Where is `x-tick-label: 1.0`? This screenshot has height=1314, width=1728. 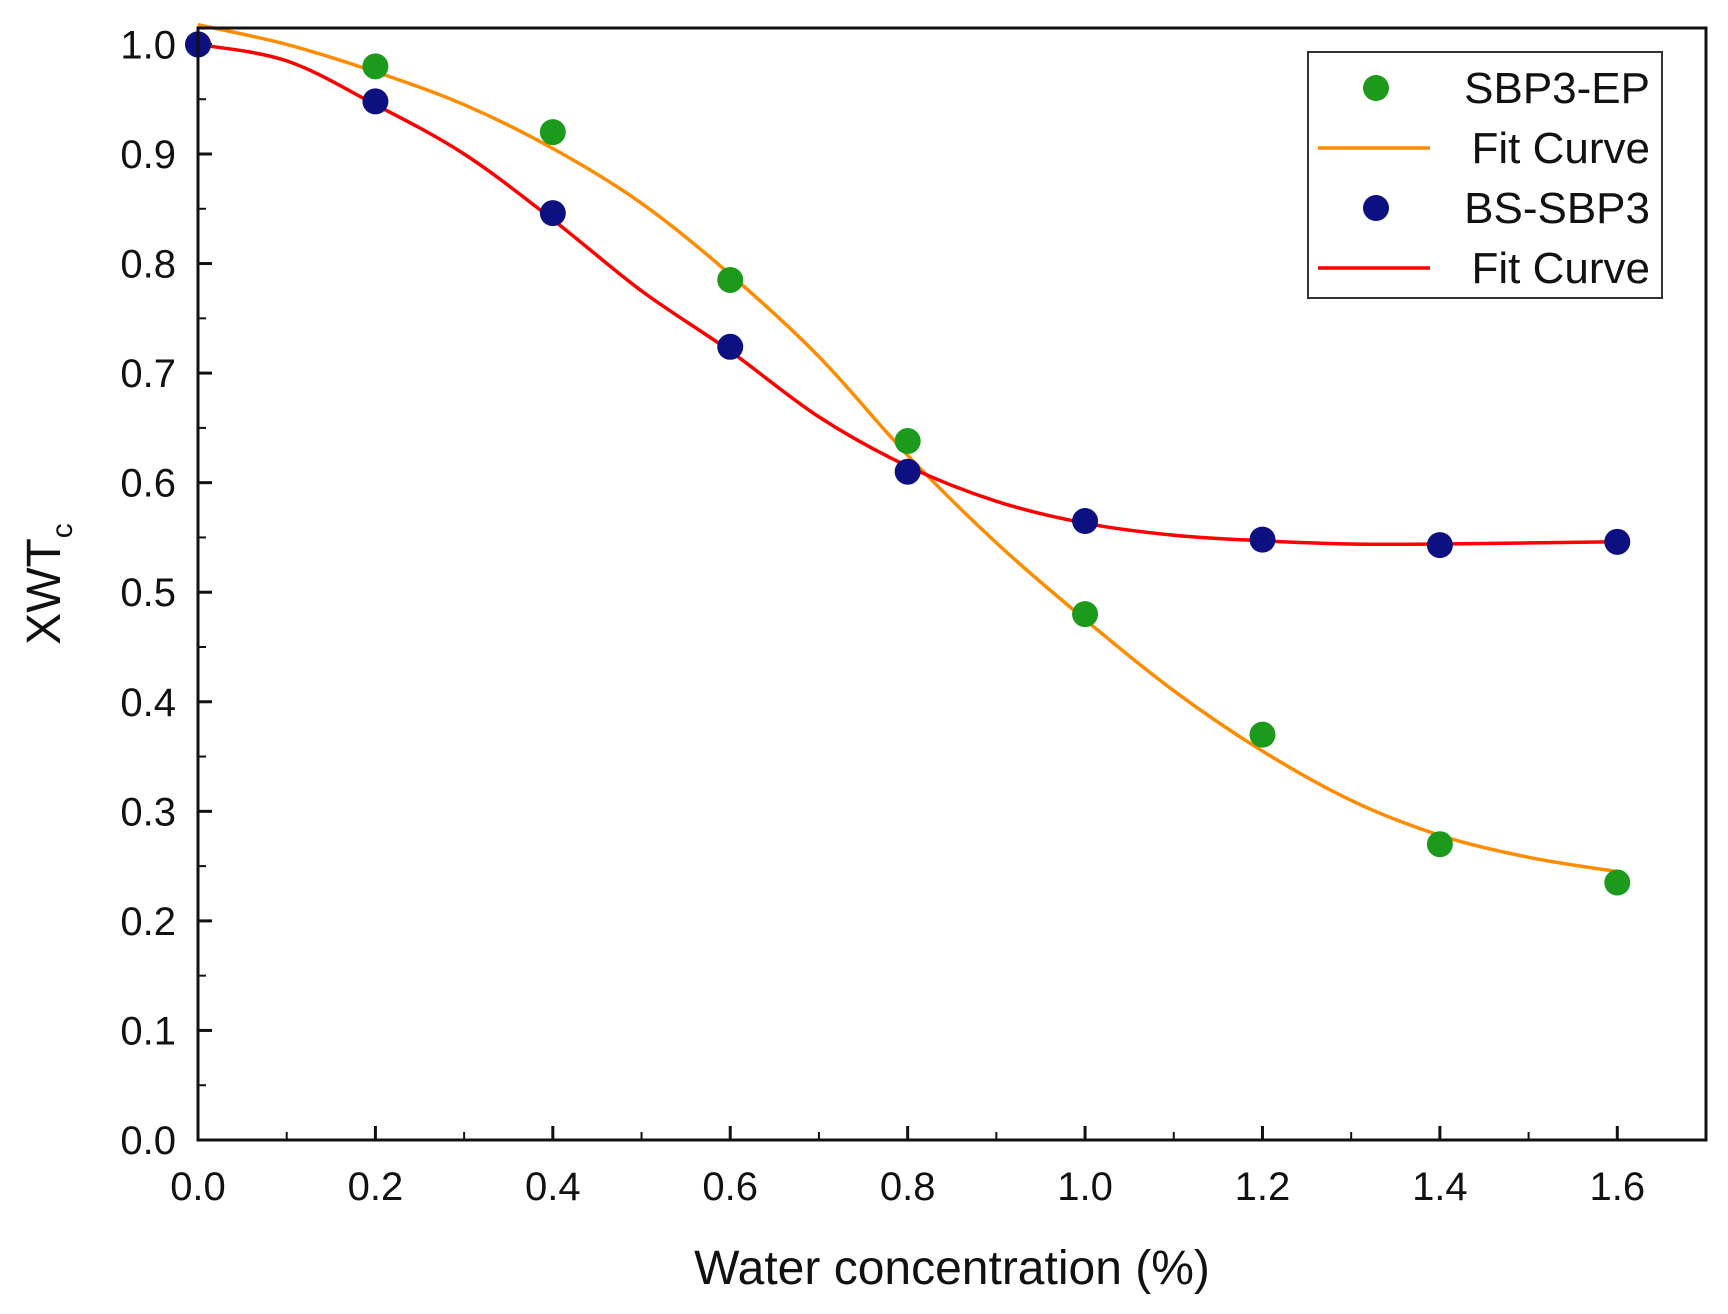
x-tick-label: 1.0 is located at coordinates (1085, 1187).